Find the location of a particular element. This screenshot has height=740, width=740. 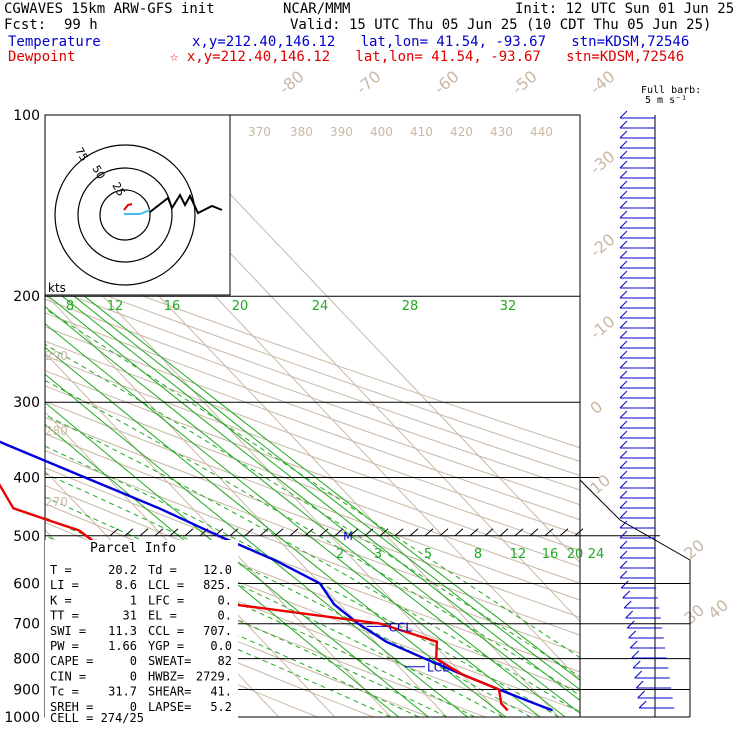

hodograph-ring is located at coordinates (125, 215).